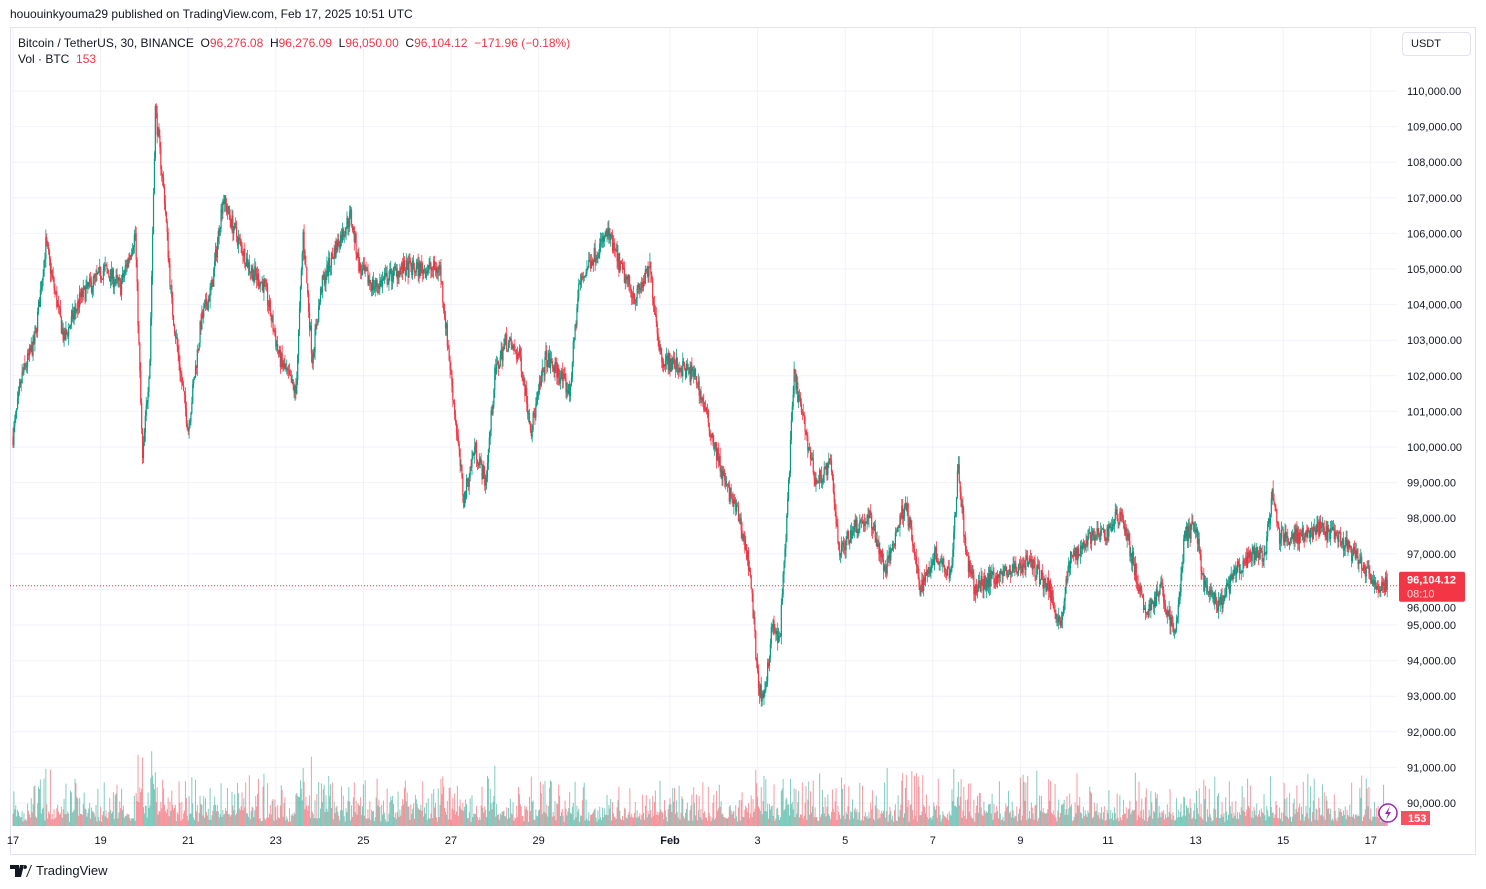  I want to click on time-tick-label: 9, so click(1020, 841).